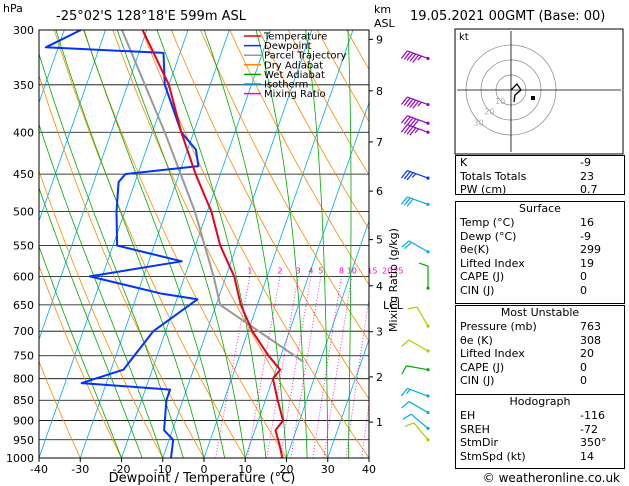 The image size is (629, 486). I want to click on surface-row: Temp (°C) 16, so click(540, 223).